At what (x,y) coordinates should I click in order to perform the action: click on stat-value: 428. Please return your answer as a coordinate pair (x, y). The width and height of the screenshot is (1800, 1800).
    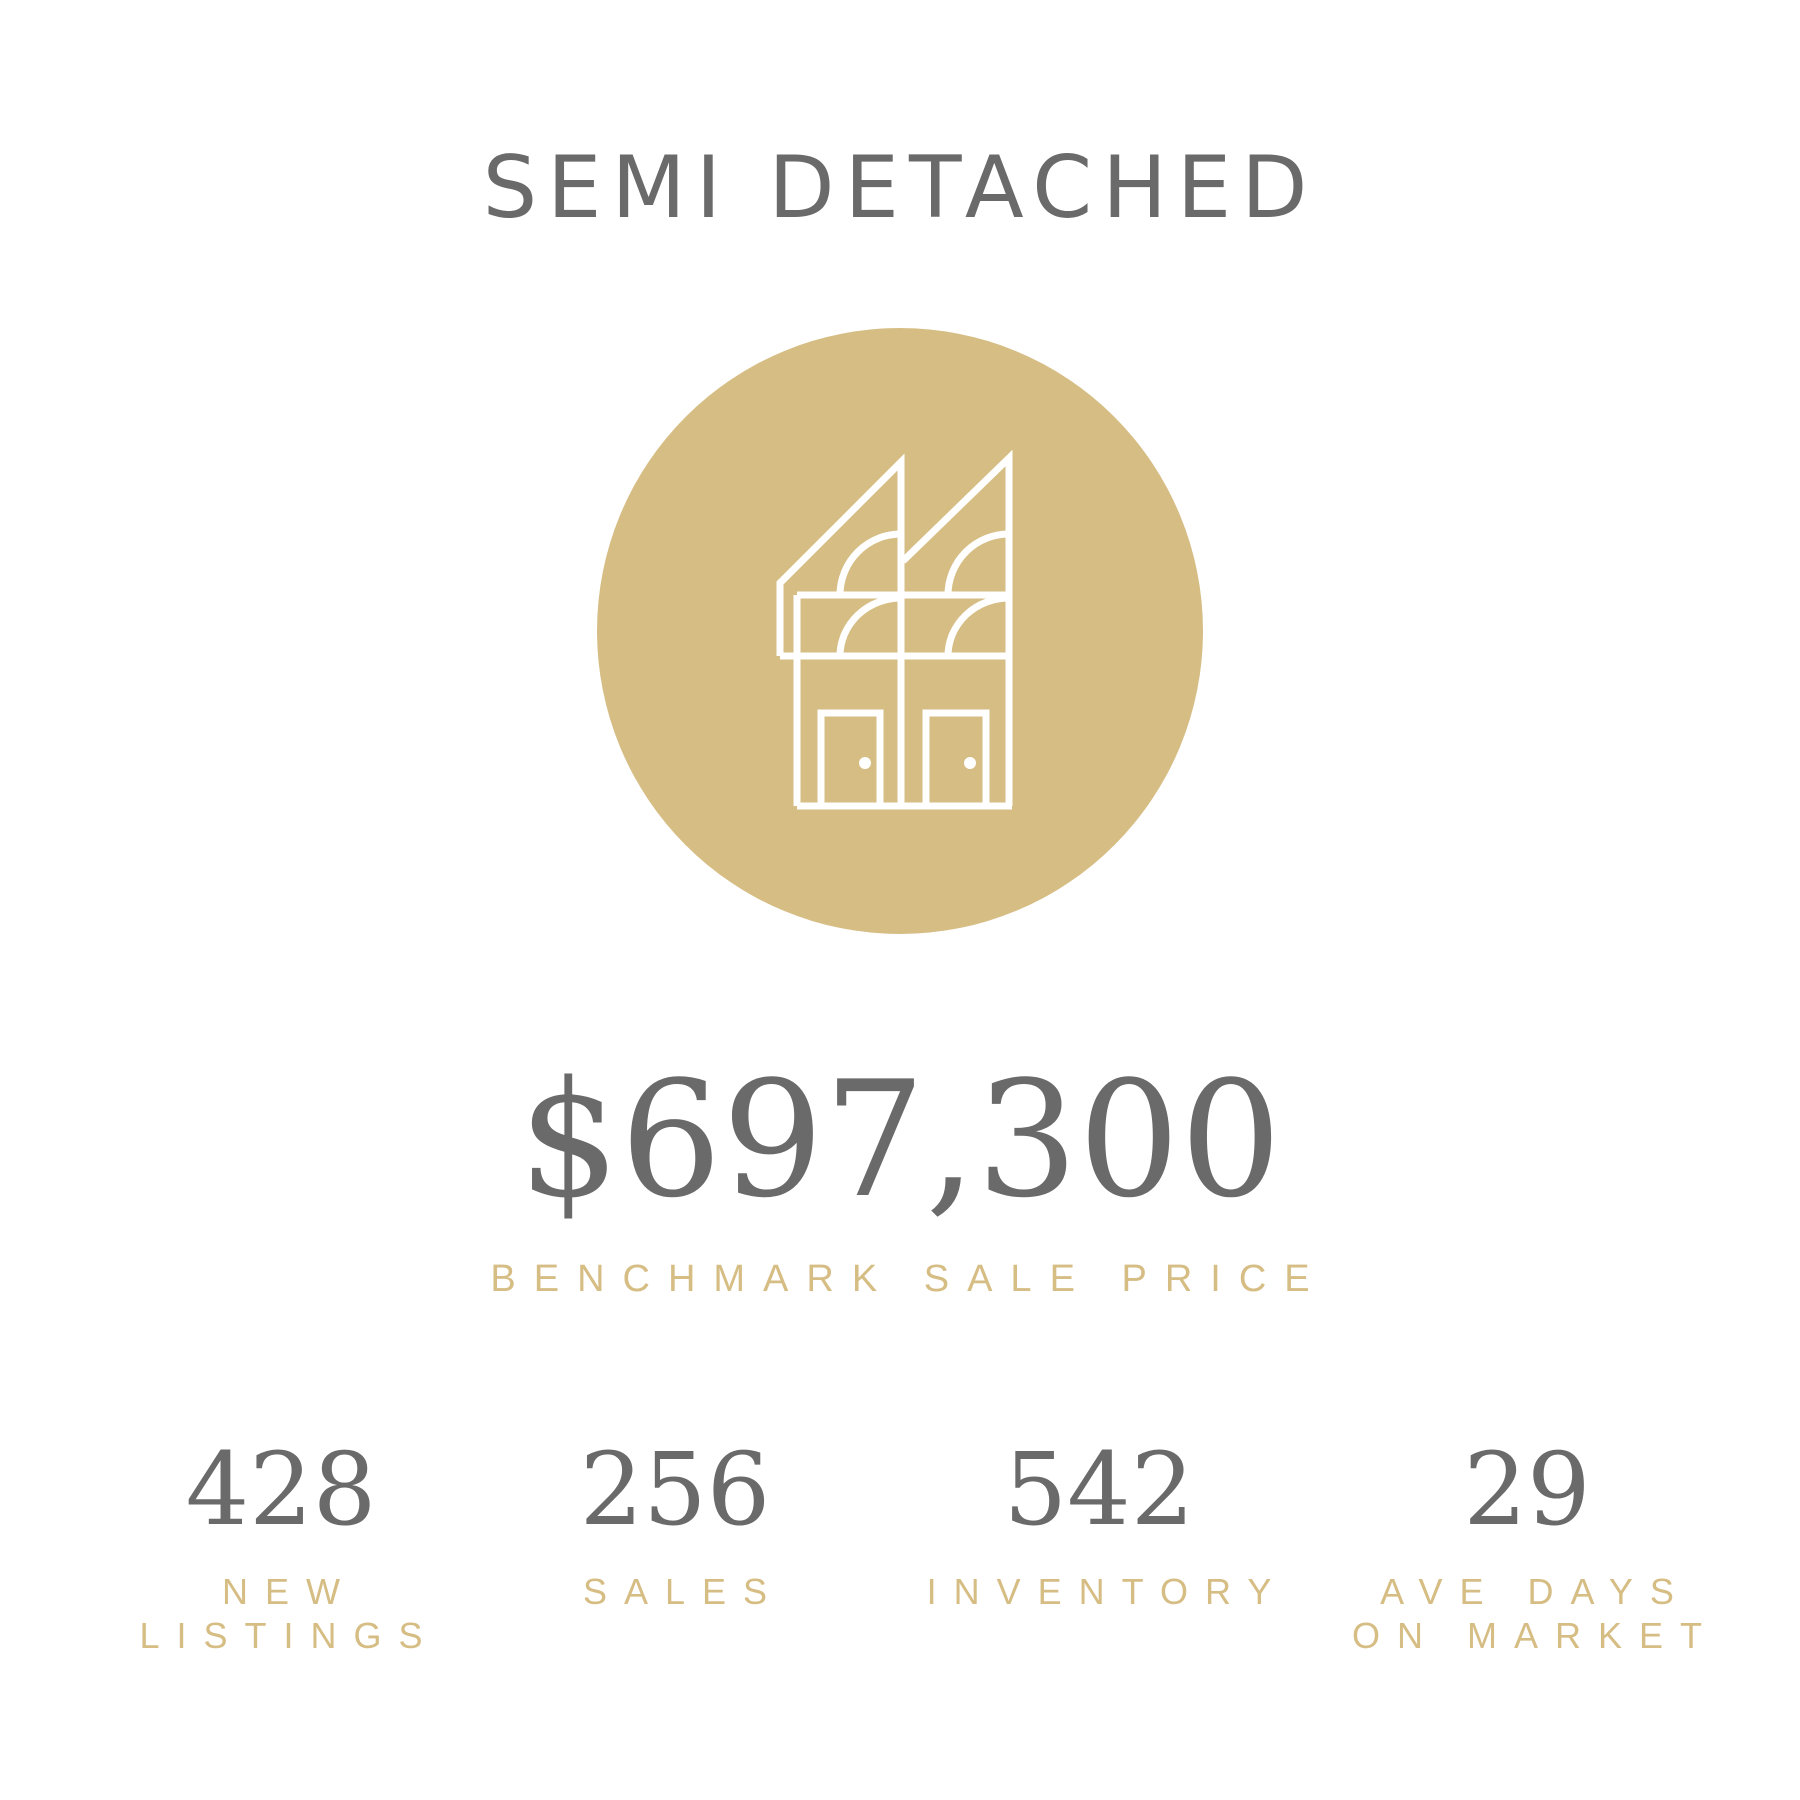
    Looking at the image, I should click on (281, 1489).